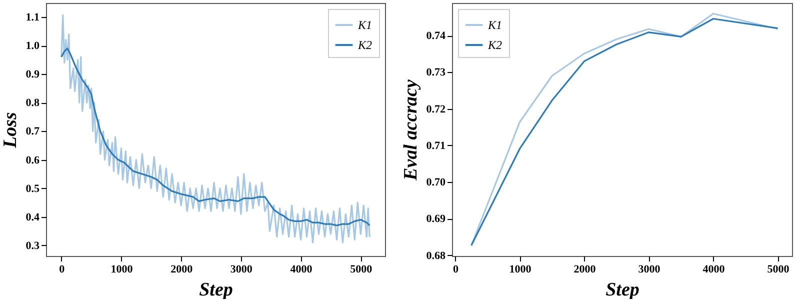 This screenshot has width=800, height=307. Describe the element at coordinates (33, 246) in the screenshot. I see `y-tick-label: 0.3` at that location.